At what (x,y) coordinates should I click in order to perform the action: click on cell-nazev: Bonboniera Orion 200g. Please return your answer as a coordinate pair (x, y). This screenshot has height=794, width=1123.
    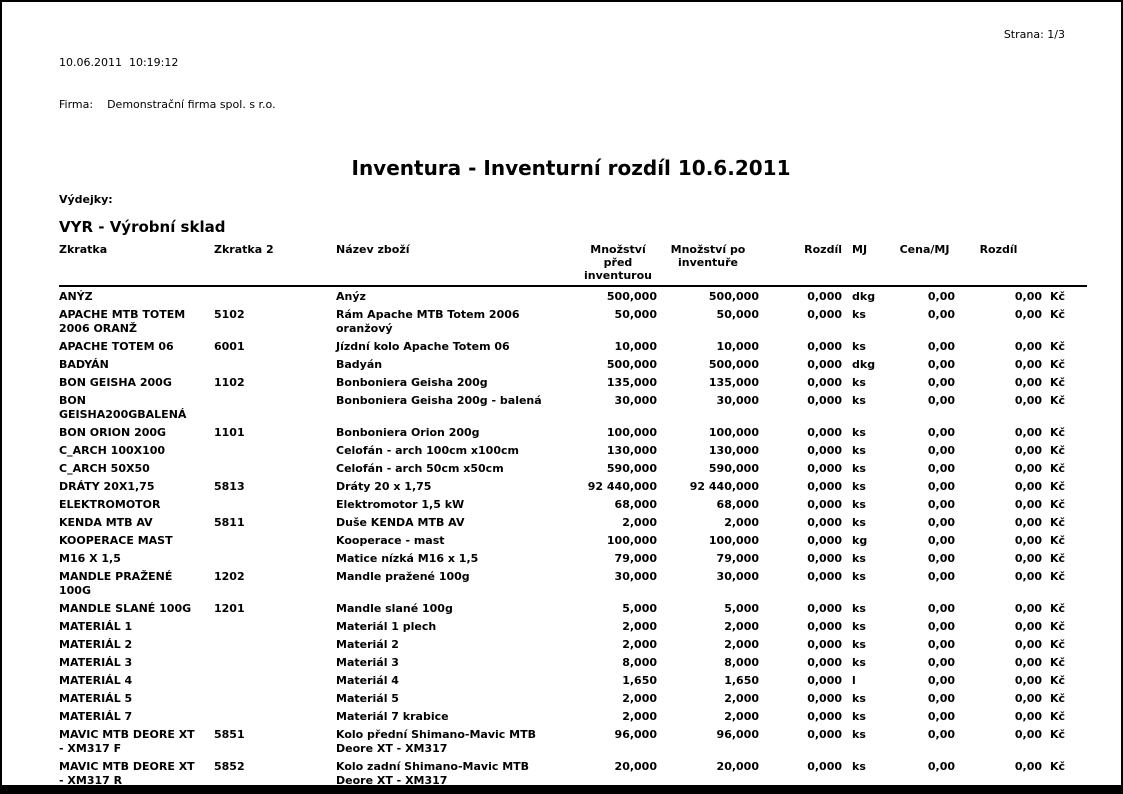
    Looking at the image, I should click on (408, 432).